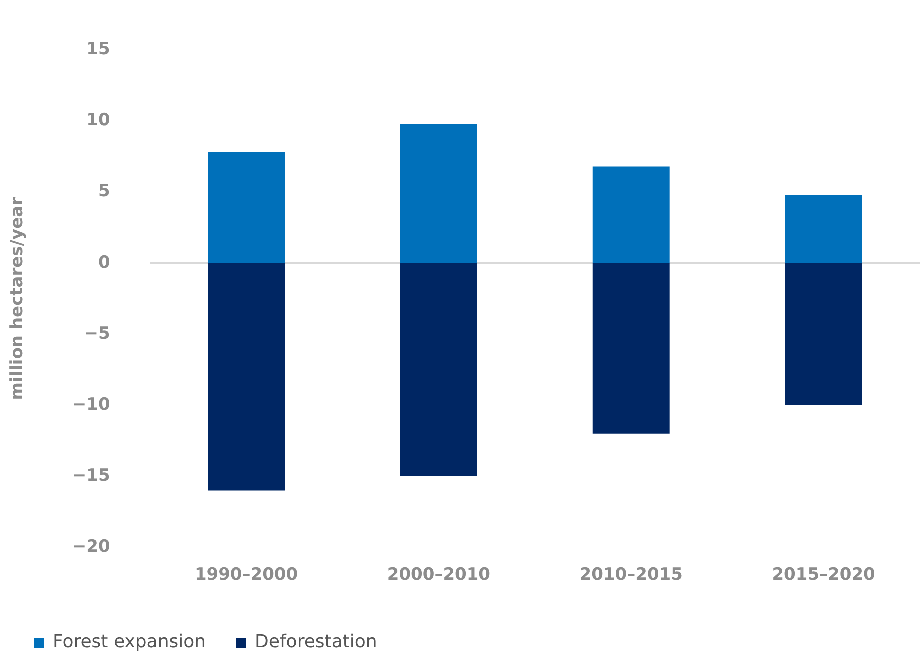 The width and height of the screenshot is (924, 662). Describe the element at coordinates (91, 476) in the screenshot. I see `y-tick-label: −15` at that location.